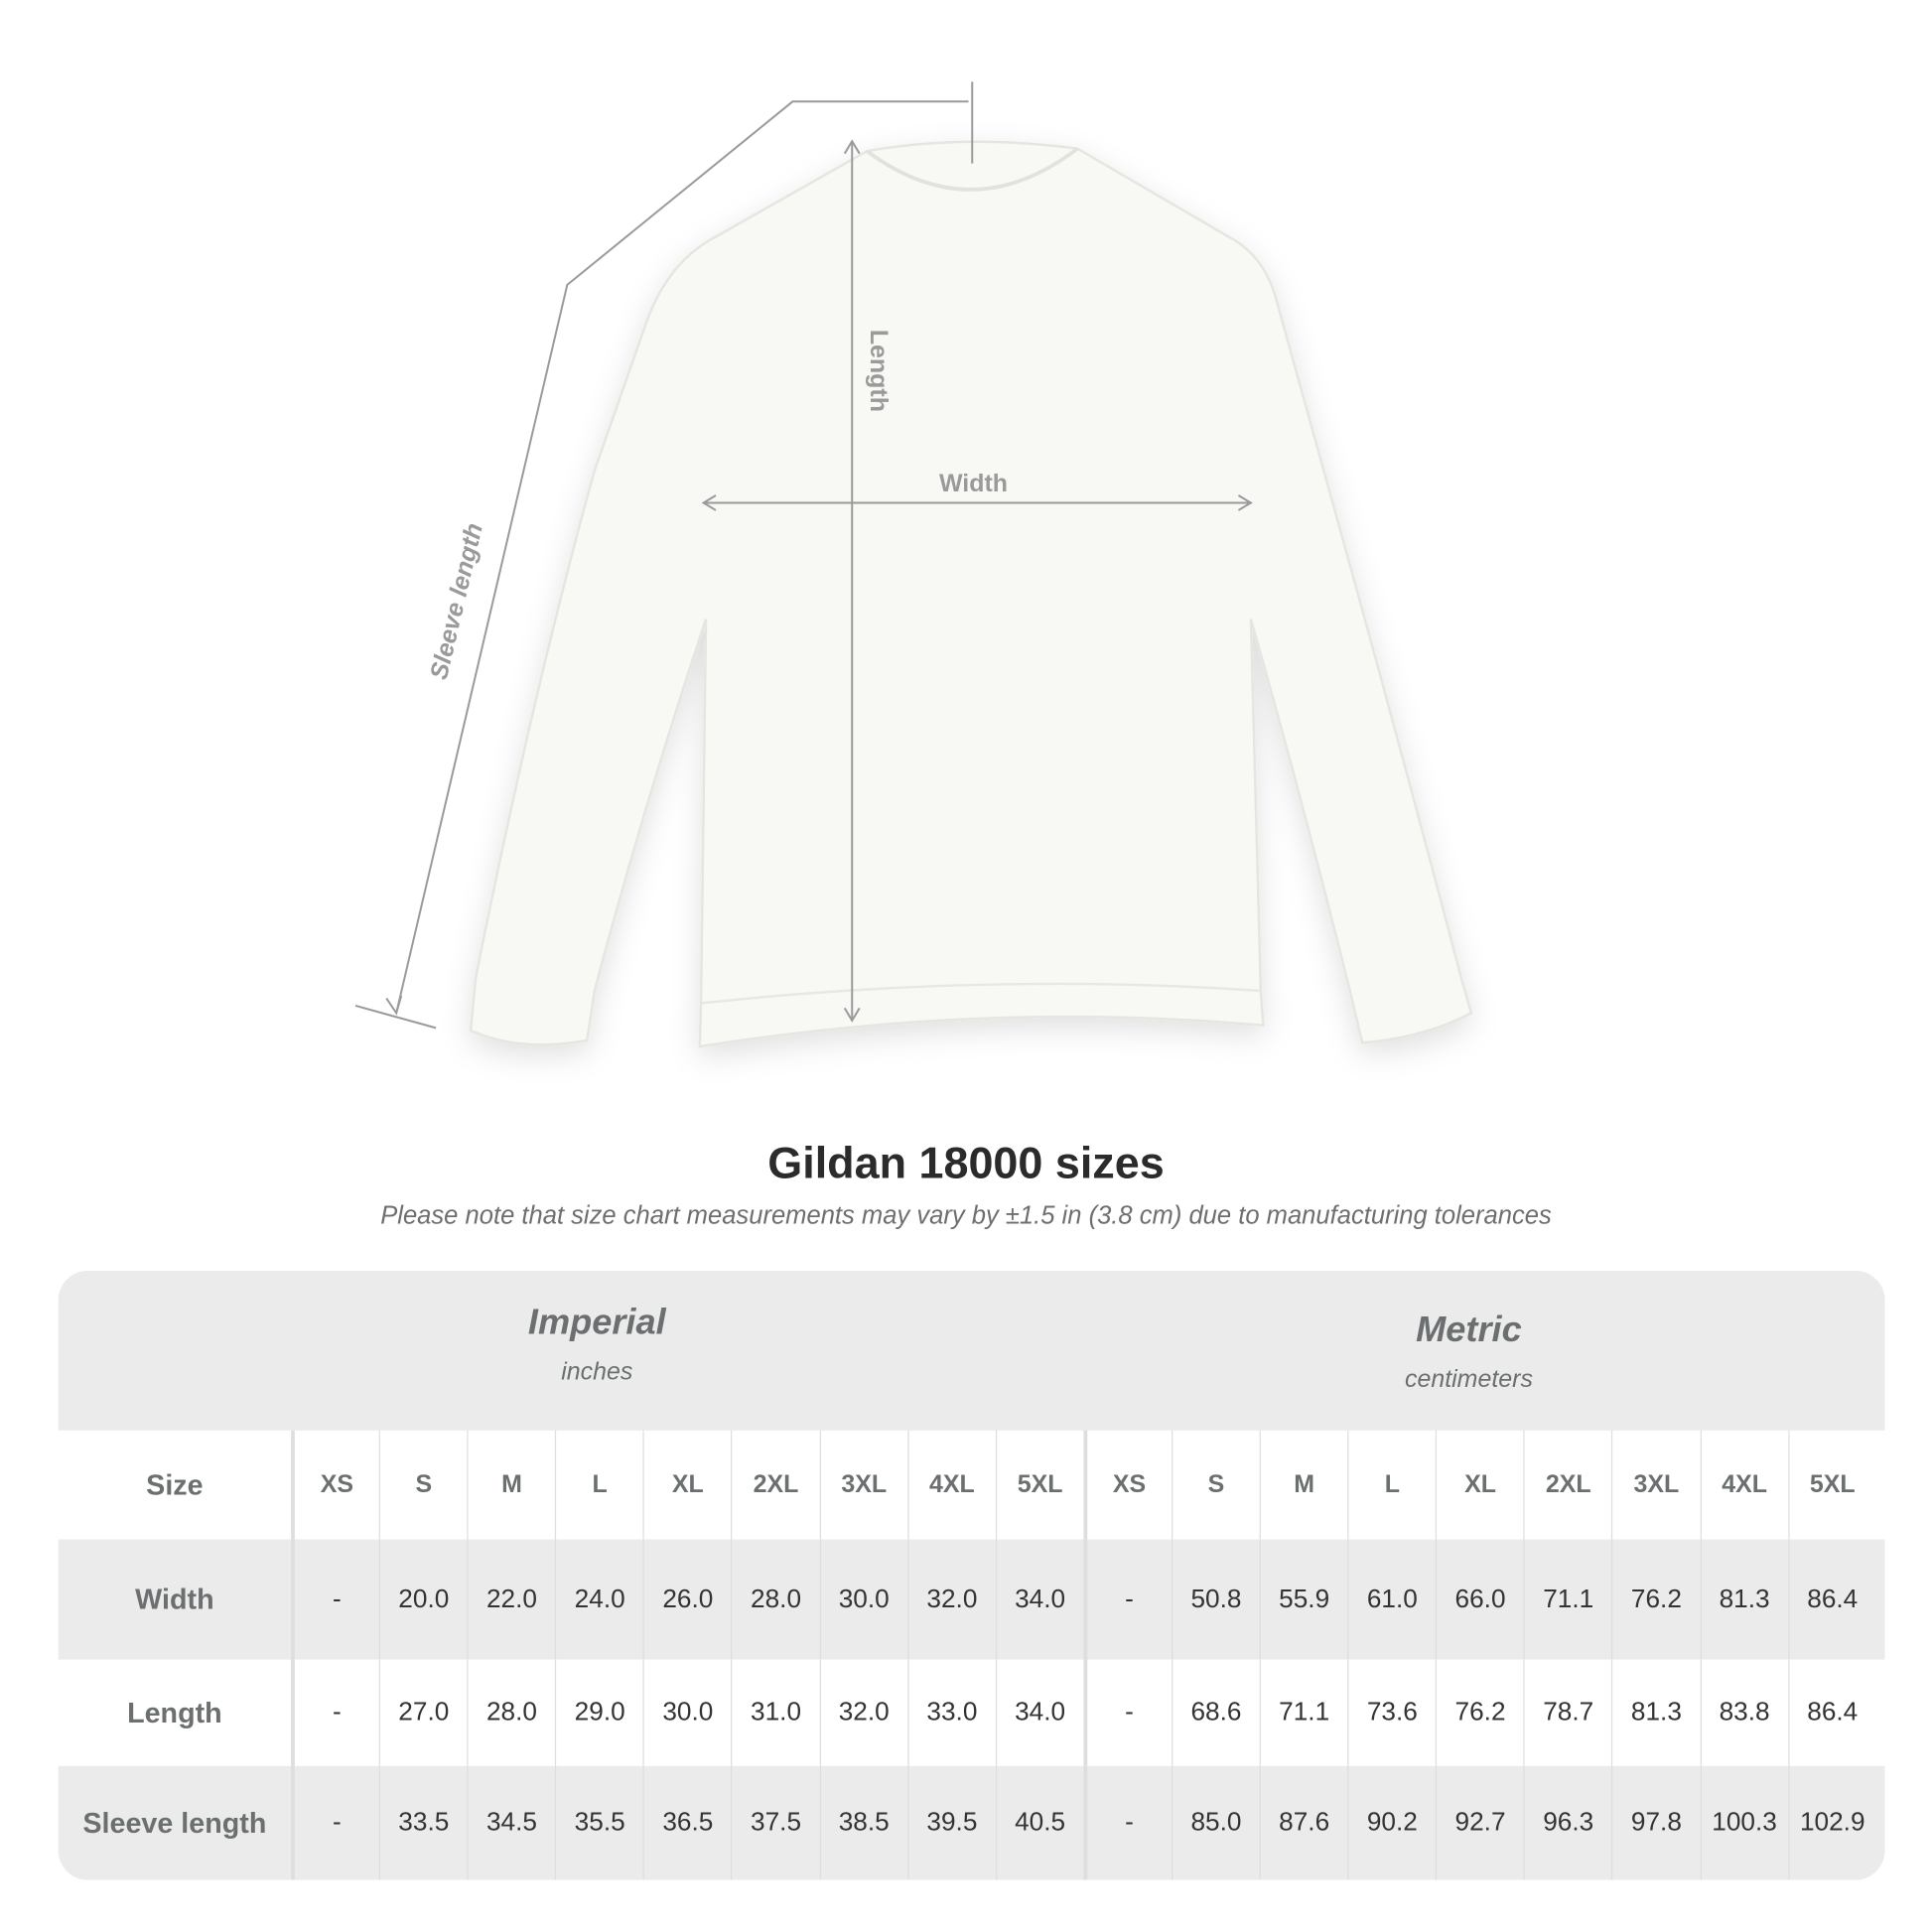 The height and width of the screenshot is (1932, 1932). What do you see at coordinates (1469, 1353) in the screenshot?
I see `metric-header: Metric centimeters` at bounding box center [1469, 1353].